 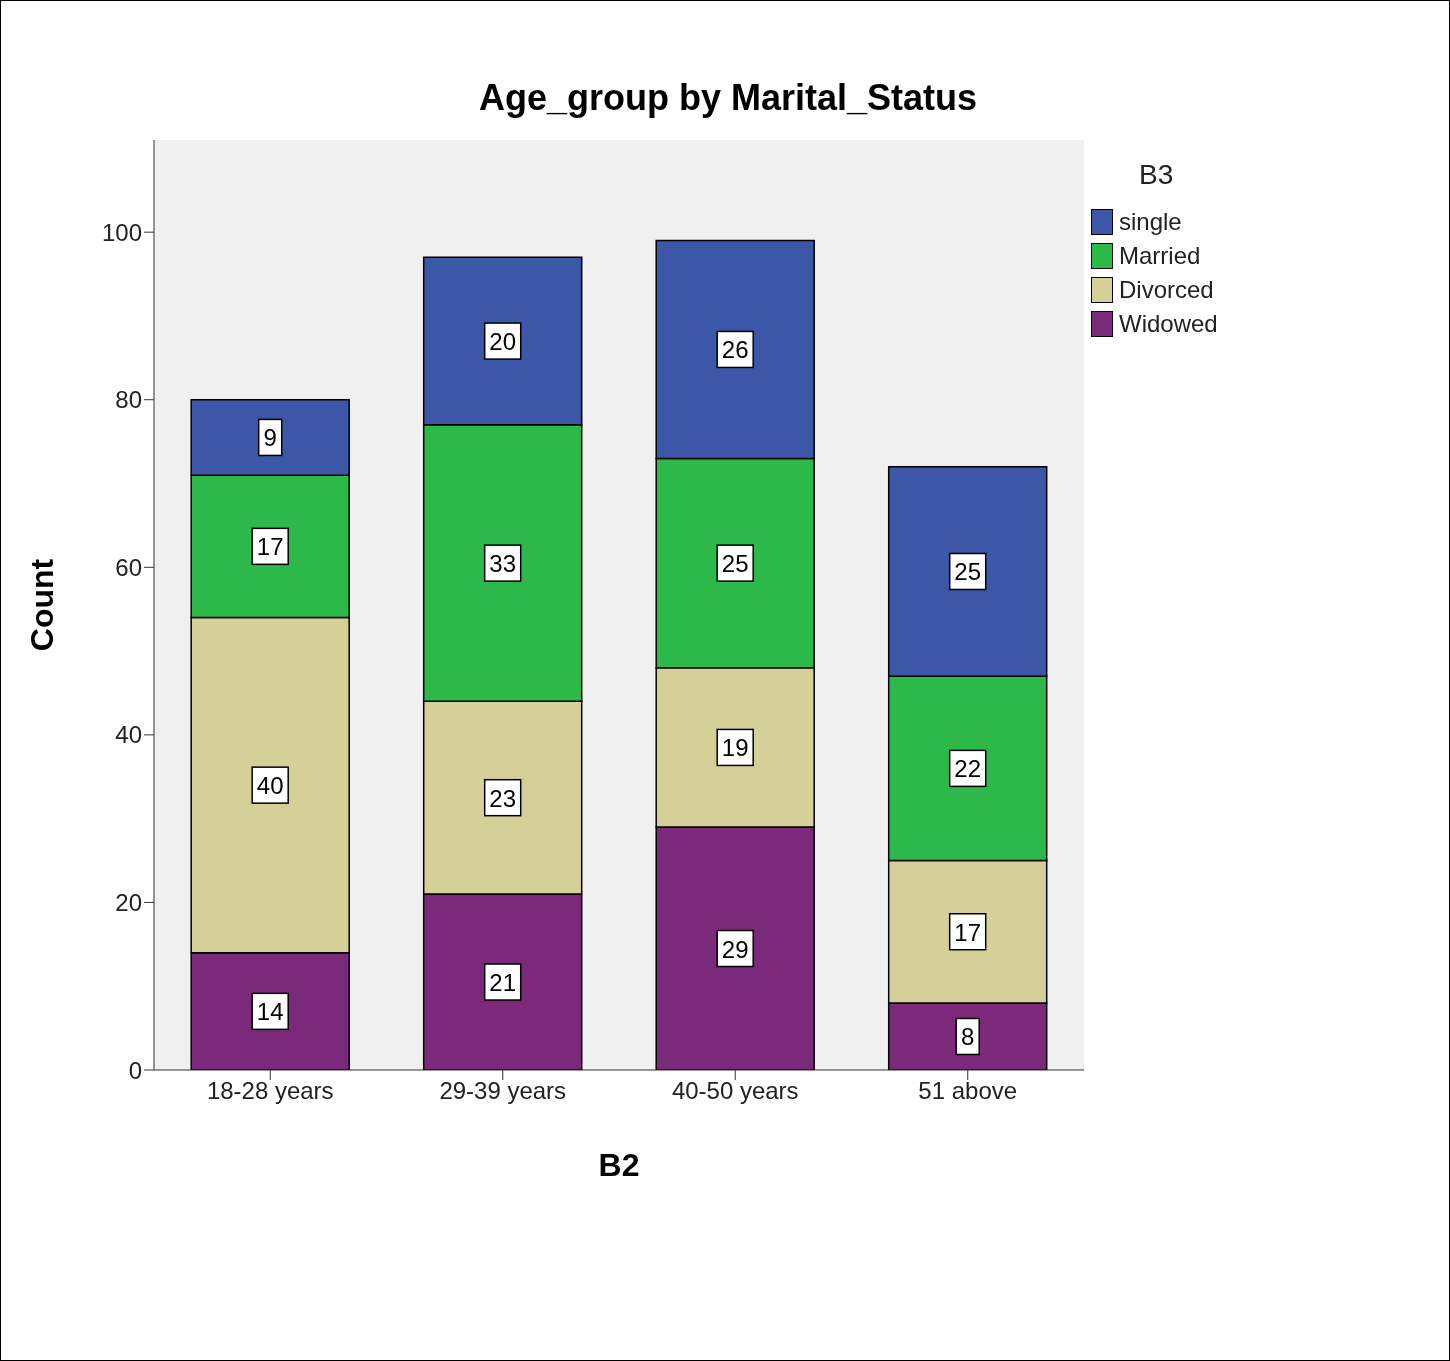 I want to click on data-label: 20, so click(x=503, y=342).